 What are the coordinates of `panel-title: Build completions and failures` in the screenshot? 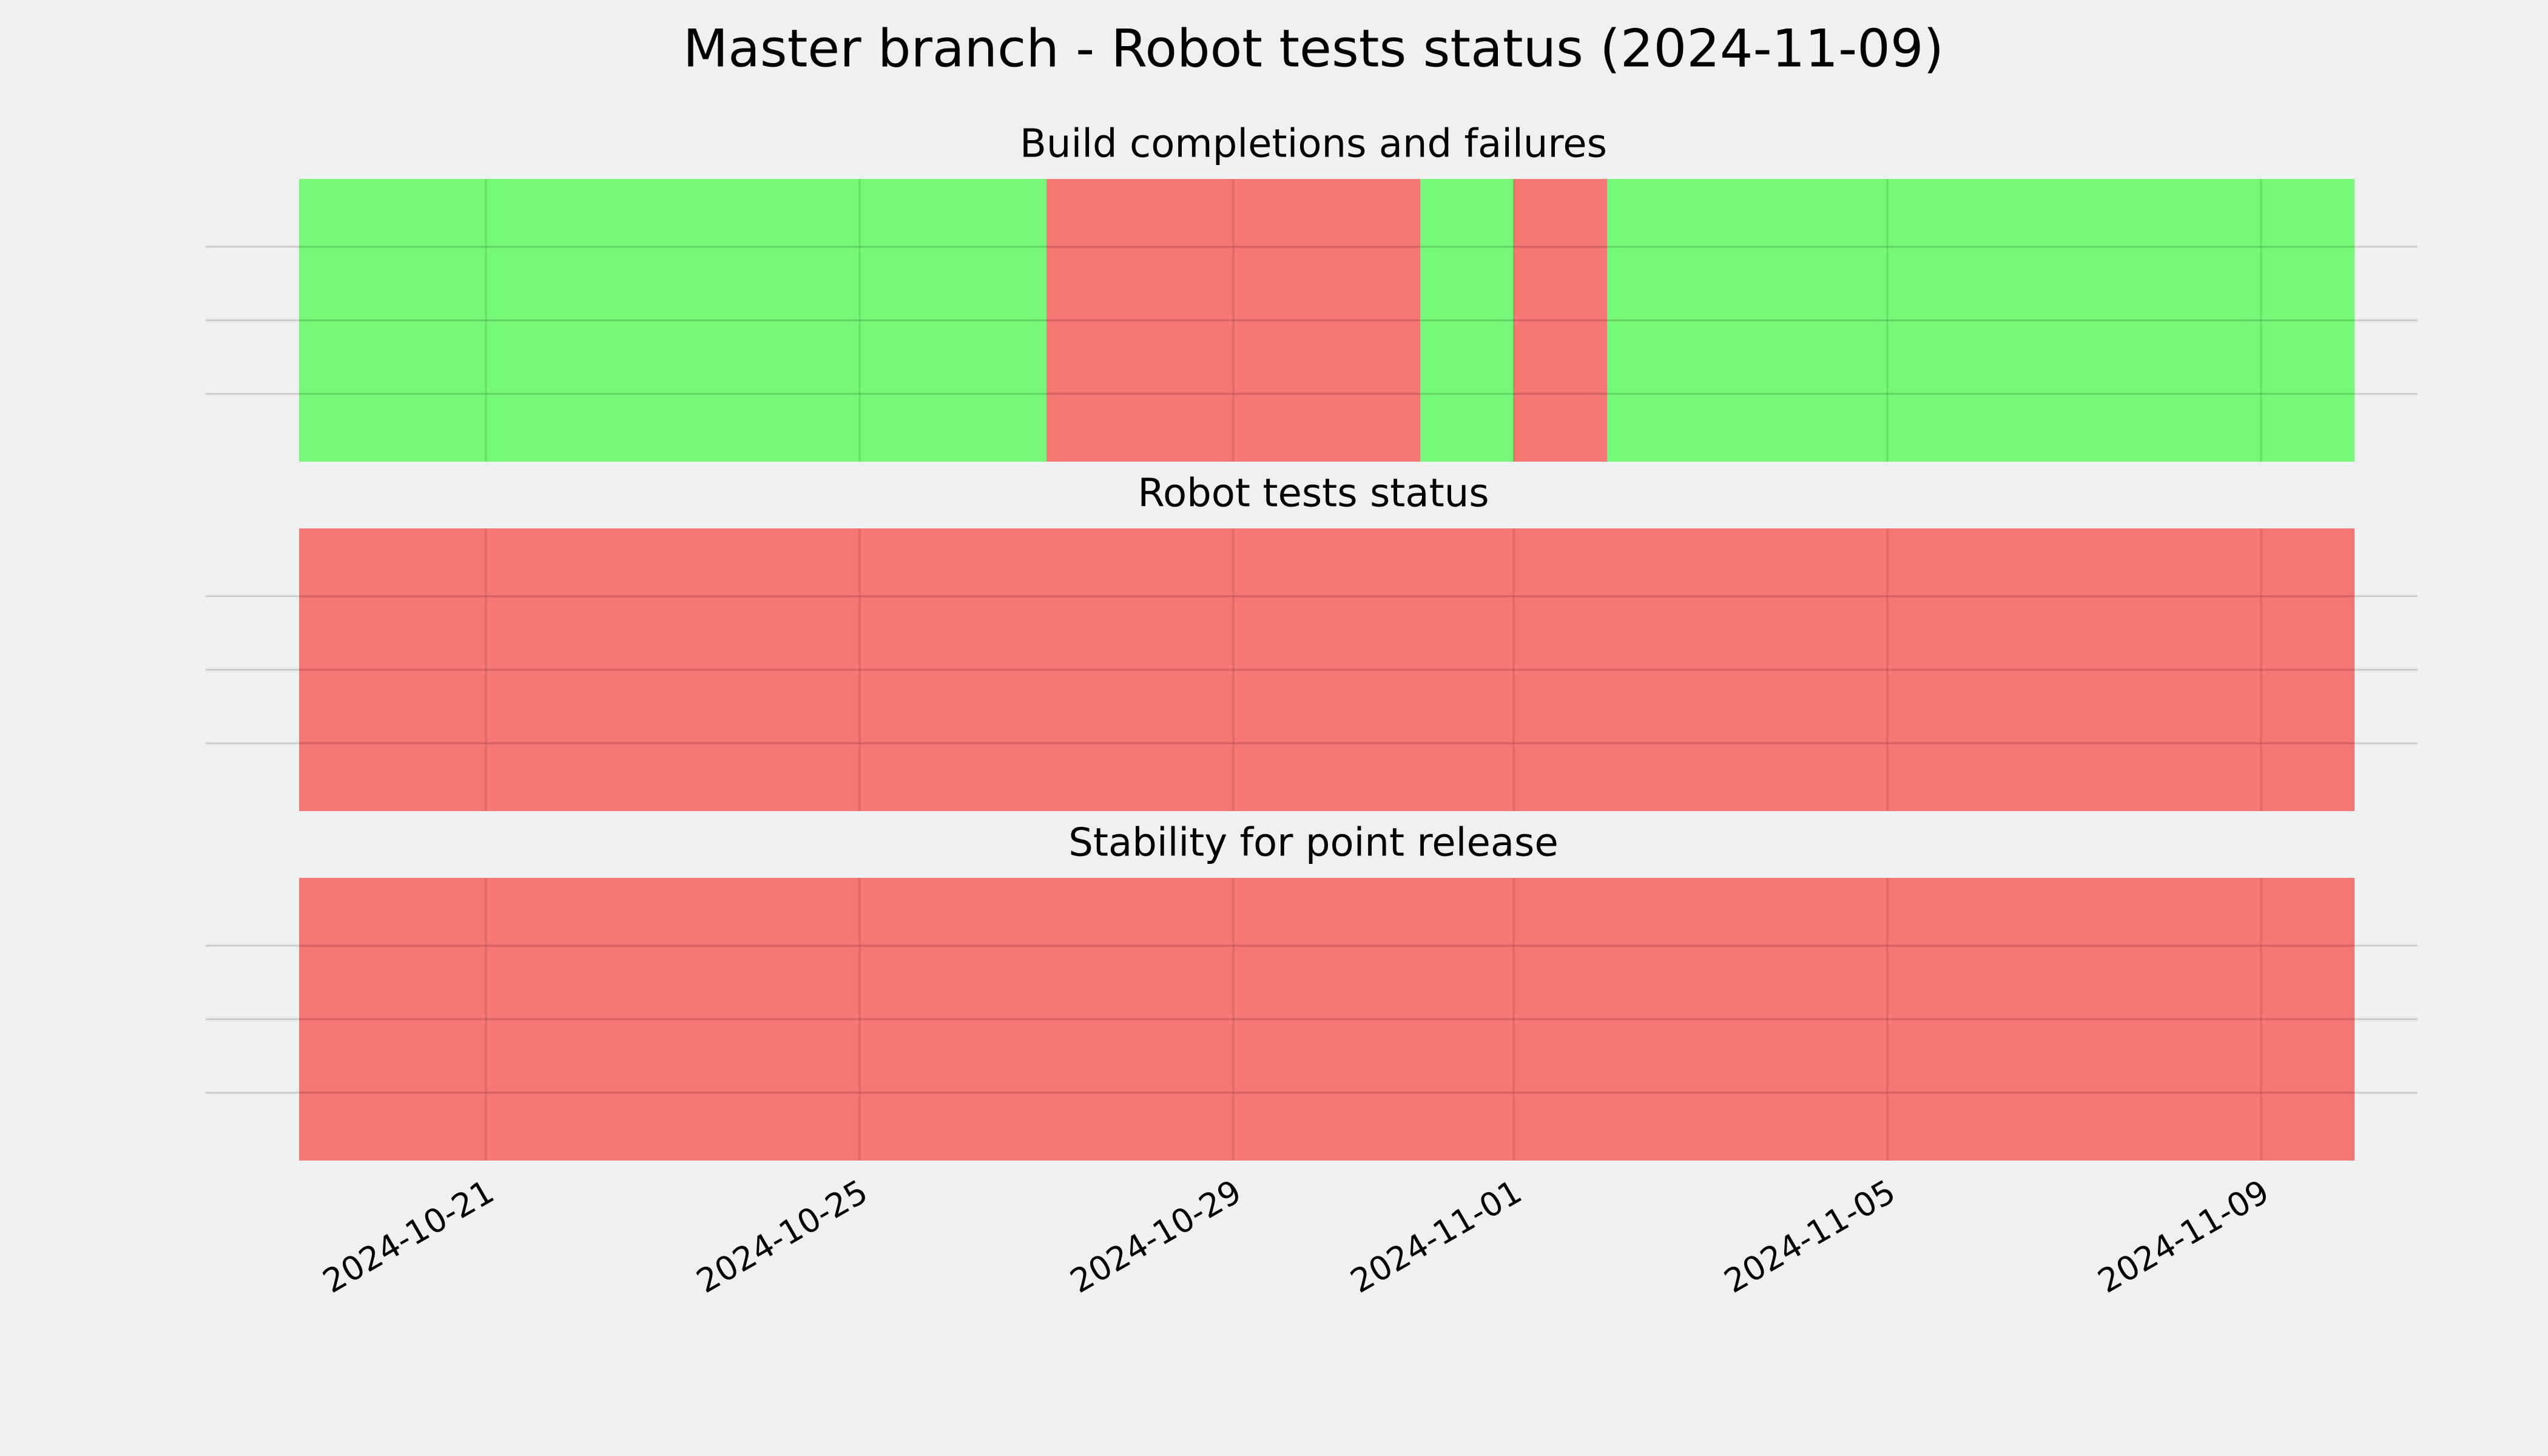 It's located at (1313, 144).